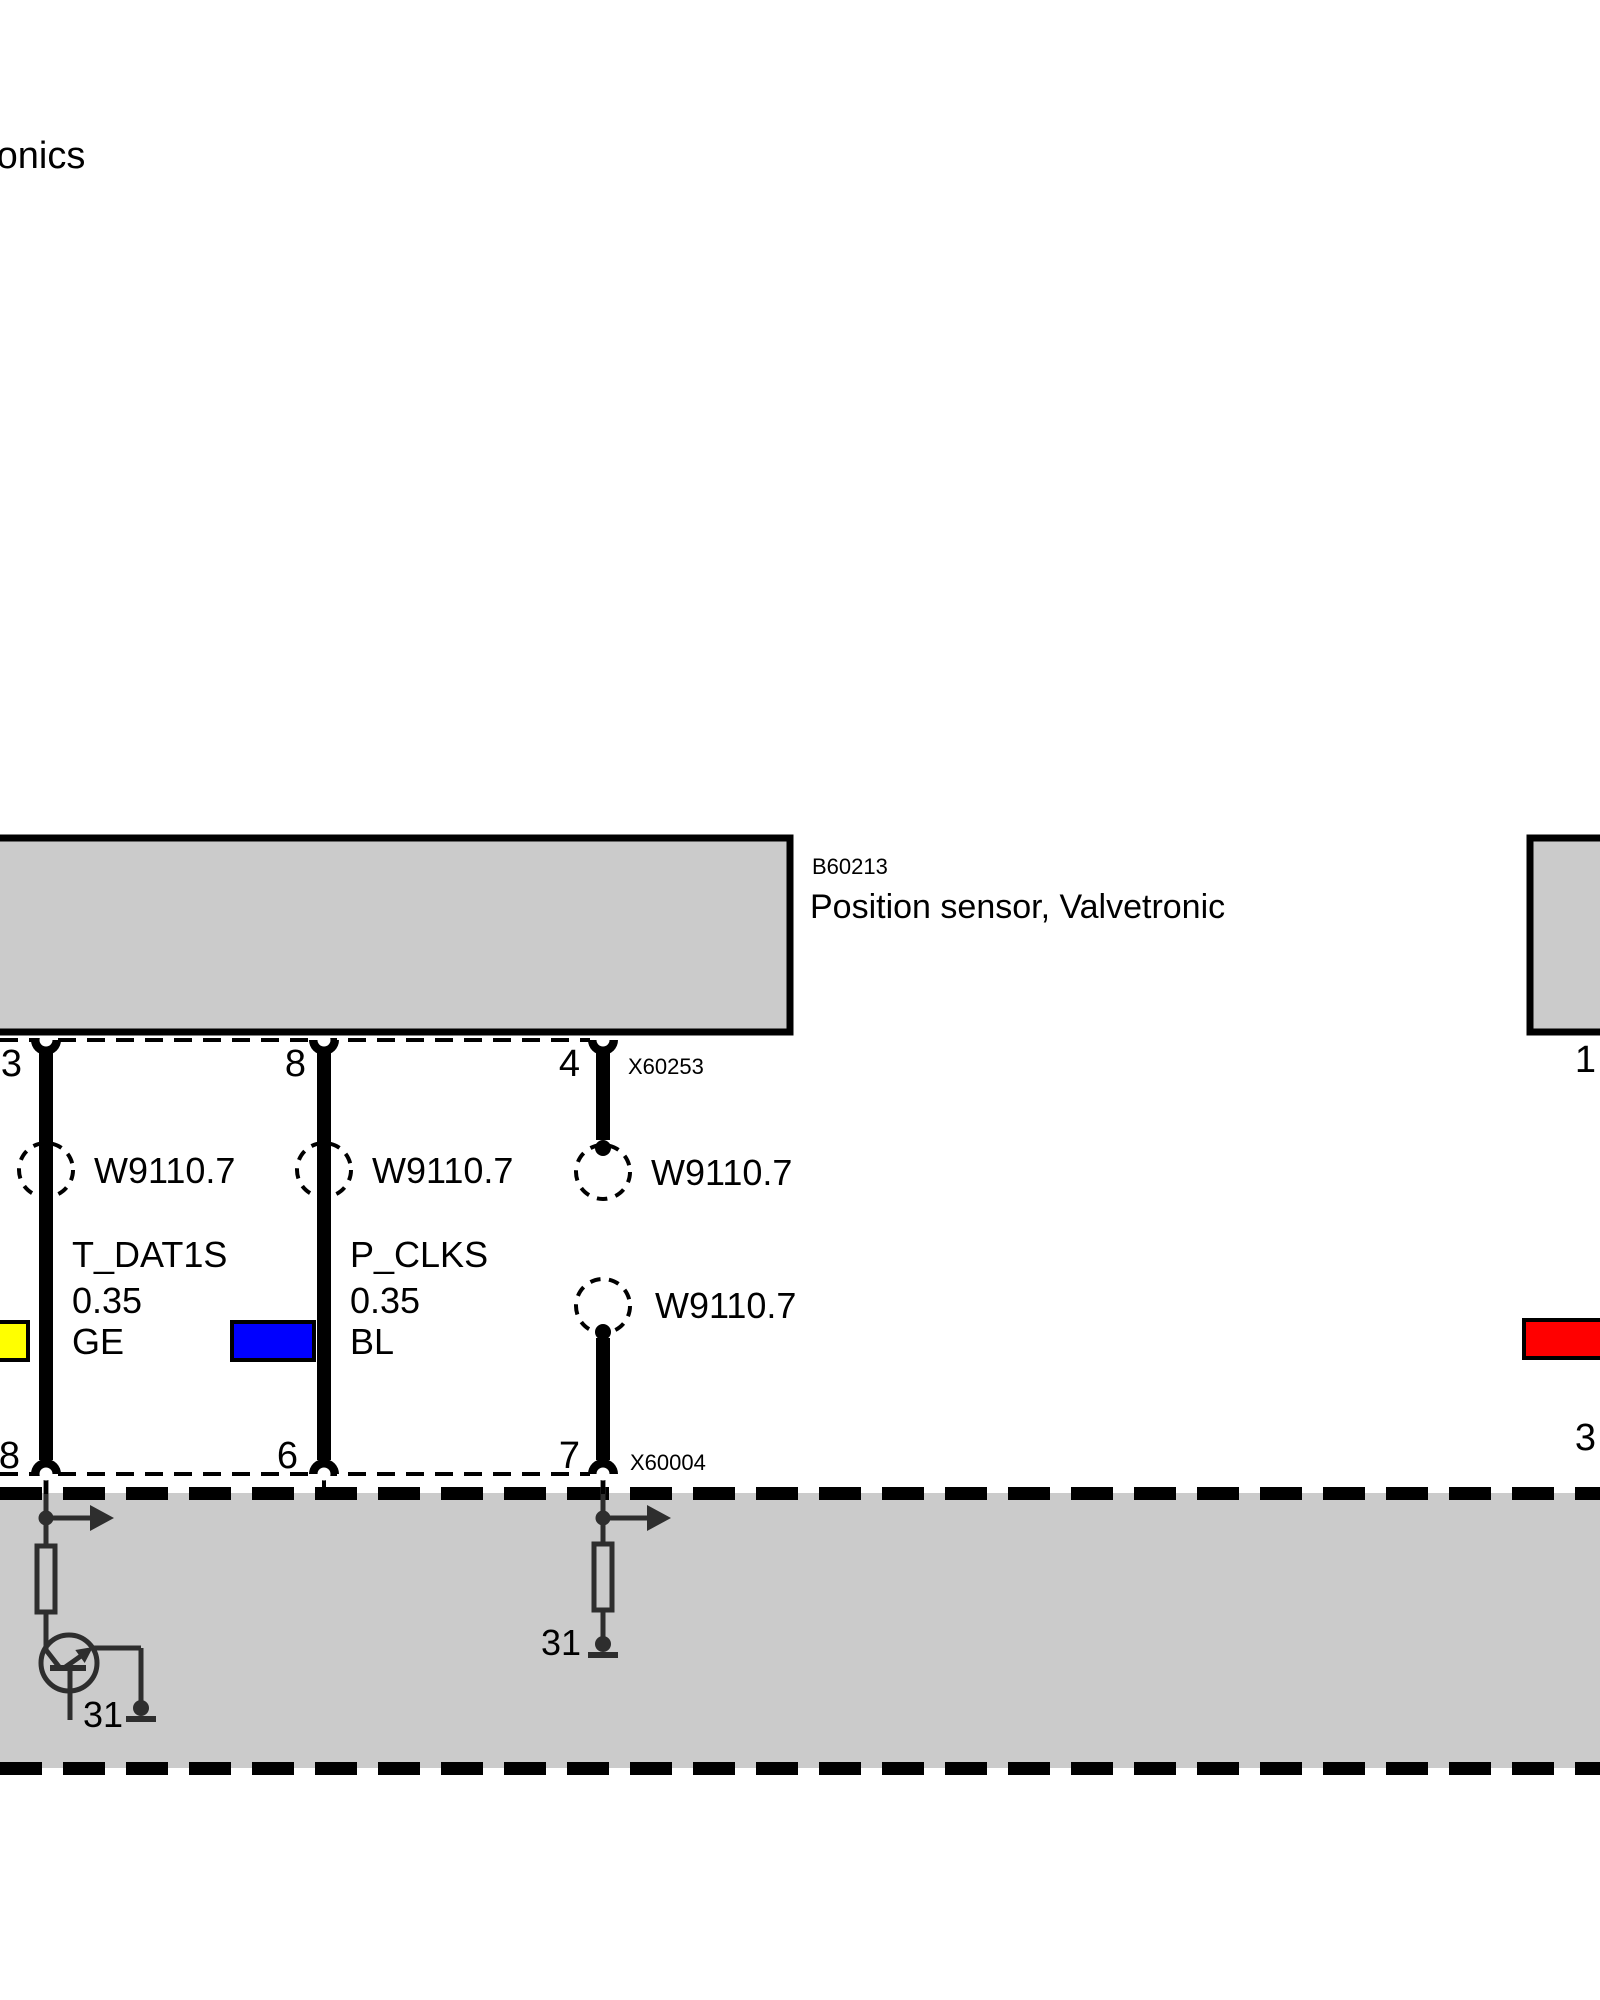 The width and height of the screenshot is (1600, 2000). Describe the element at coordinates (850, 866) in the screenshot. I see `component-code: B60213` at that location.